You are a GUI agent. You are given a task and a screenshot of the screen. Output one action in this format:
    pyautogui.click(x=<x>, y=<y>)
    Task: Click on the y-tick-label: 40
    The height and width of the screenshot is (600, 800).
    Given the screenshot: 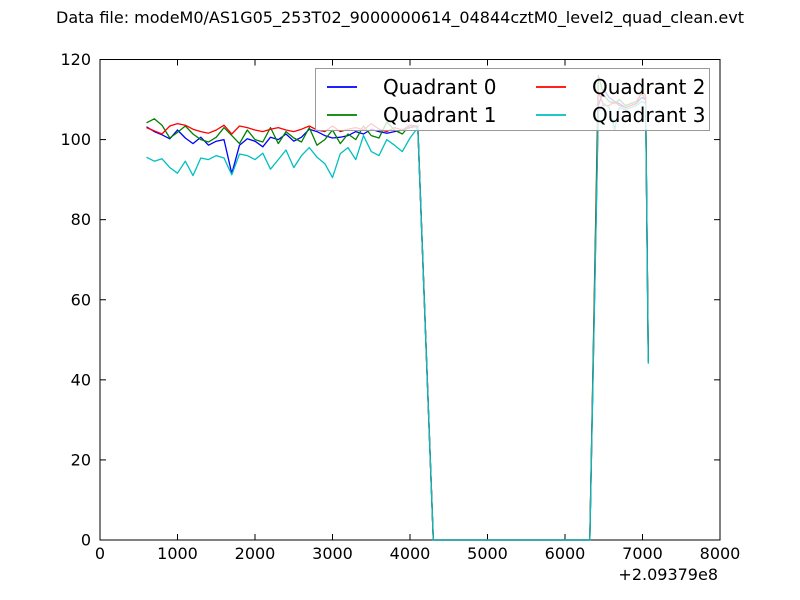 What is the action you would take?
    pyautogui.click(x=81, y=379)
    